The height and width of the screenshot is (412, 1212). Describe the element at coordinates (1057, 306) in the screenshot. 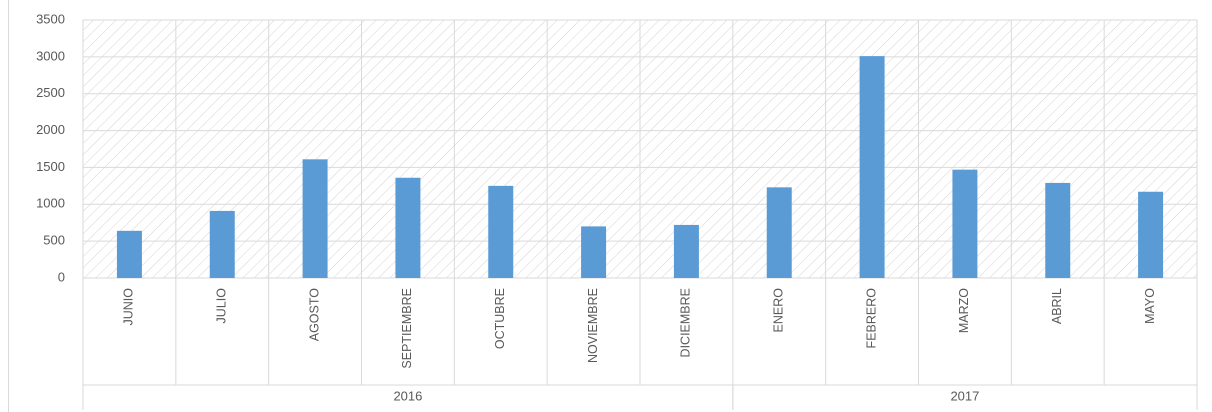

I see `x-tick-label: ABRIL` at that location.